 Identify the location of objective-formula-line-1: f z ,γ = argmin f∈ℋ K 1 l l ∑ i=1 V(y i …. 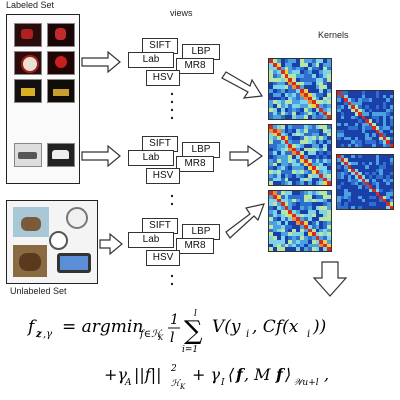
(208, 330).